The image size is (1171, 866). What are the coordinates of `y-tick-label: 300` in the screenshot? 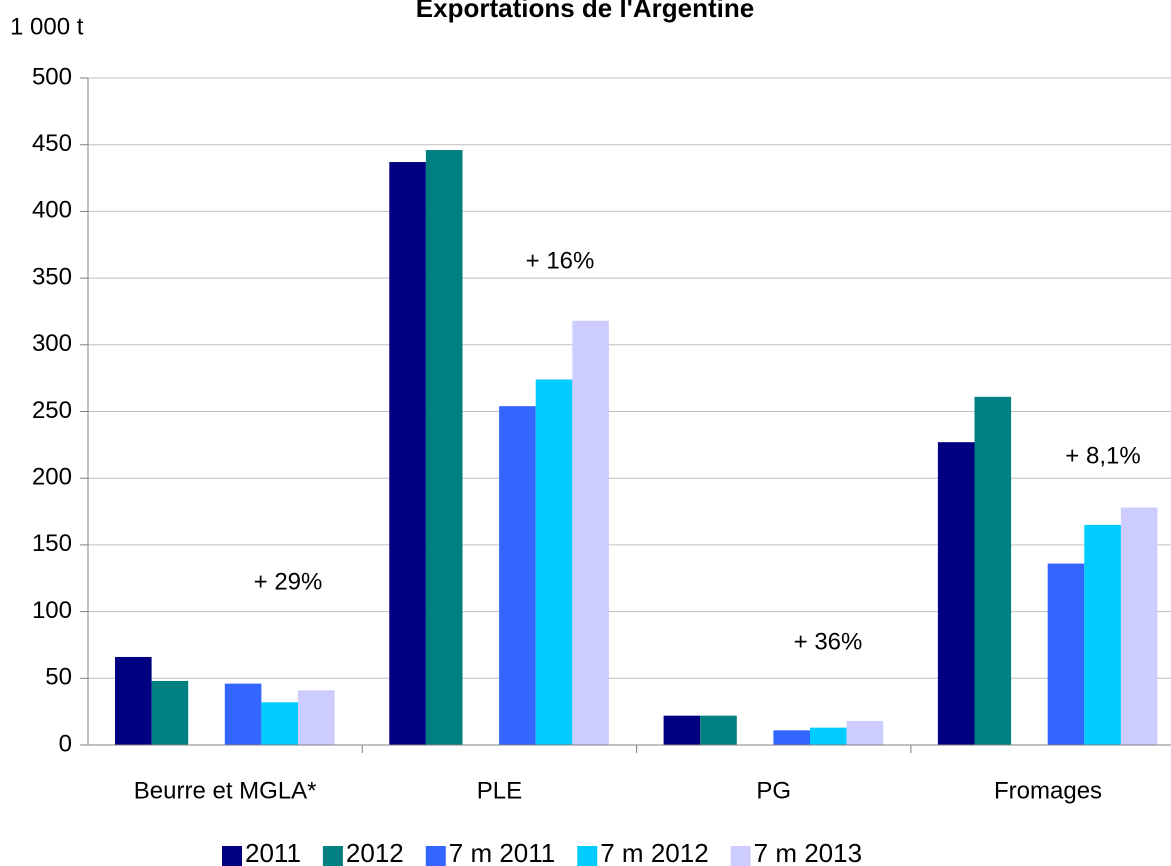 It's located at (52, 343).